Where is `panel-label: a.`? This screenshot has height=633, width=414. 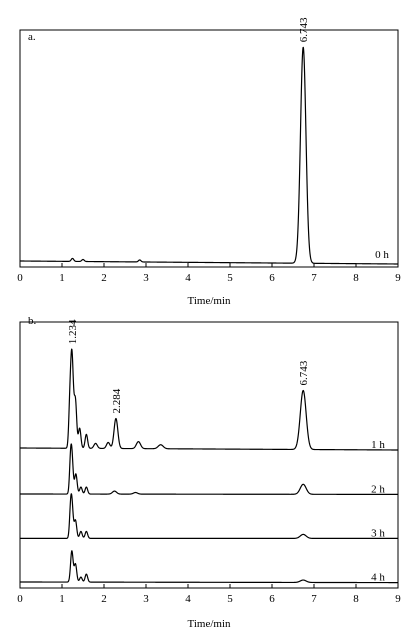
panel-label: a. is located at coordinates (32, 37).